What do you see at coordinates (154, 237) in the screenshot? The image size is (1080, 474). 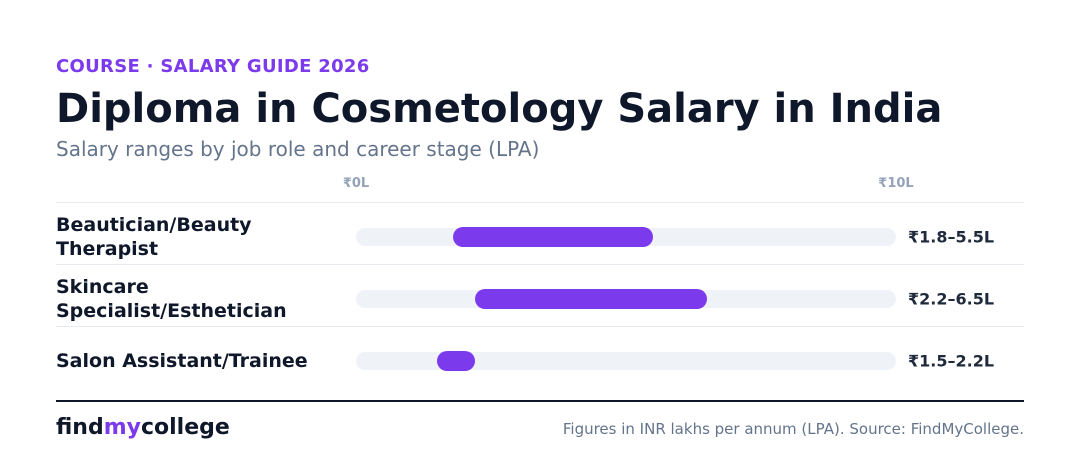 I see `category-label: Beautician/Beauty Therapist` at bounding box center [154, 237].